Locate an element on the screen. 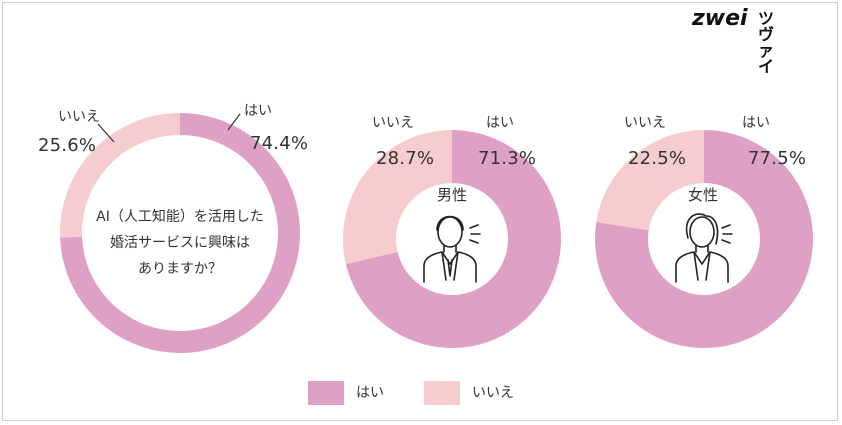 Image resolution: width=842 pixels, height=425 pixels. chart2-title: 男性 is located at coordinates (452, 195).